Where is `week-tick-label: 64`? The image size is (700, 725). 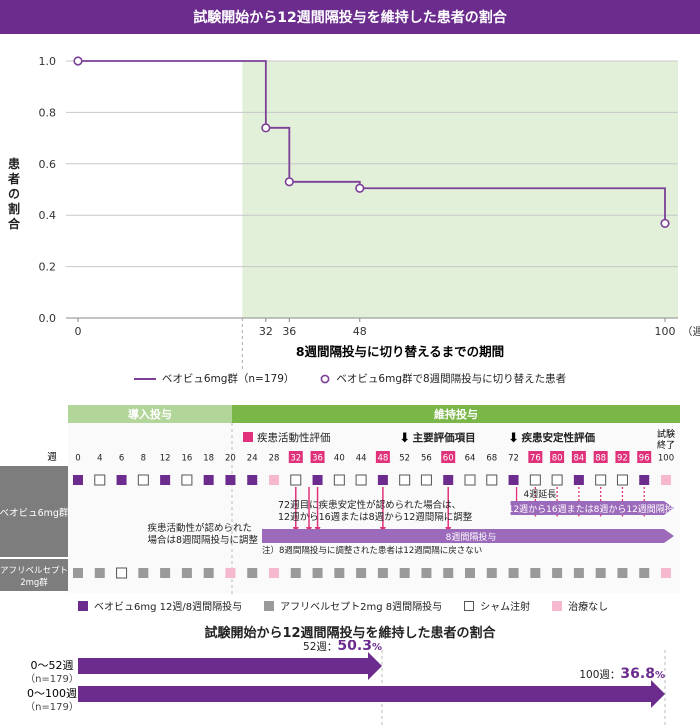
week-tick-label: 64 is located at coordinates (470, 459).